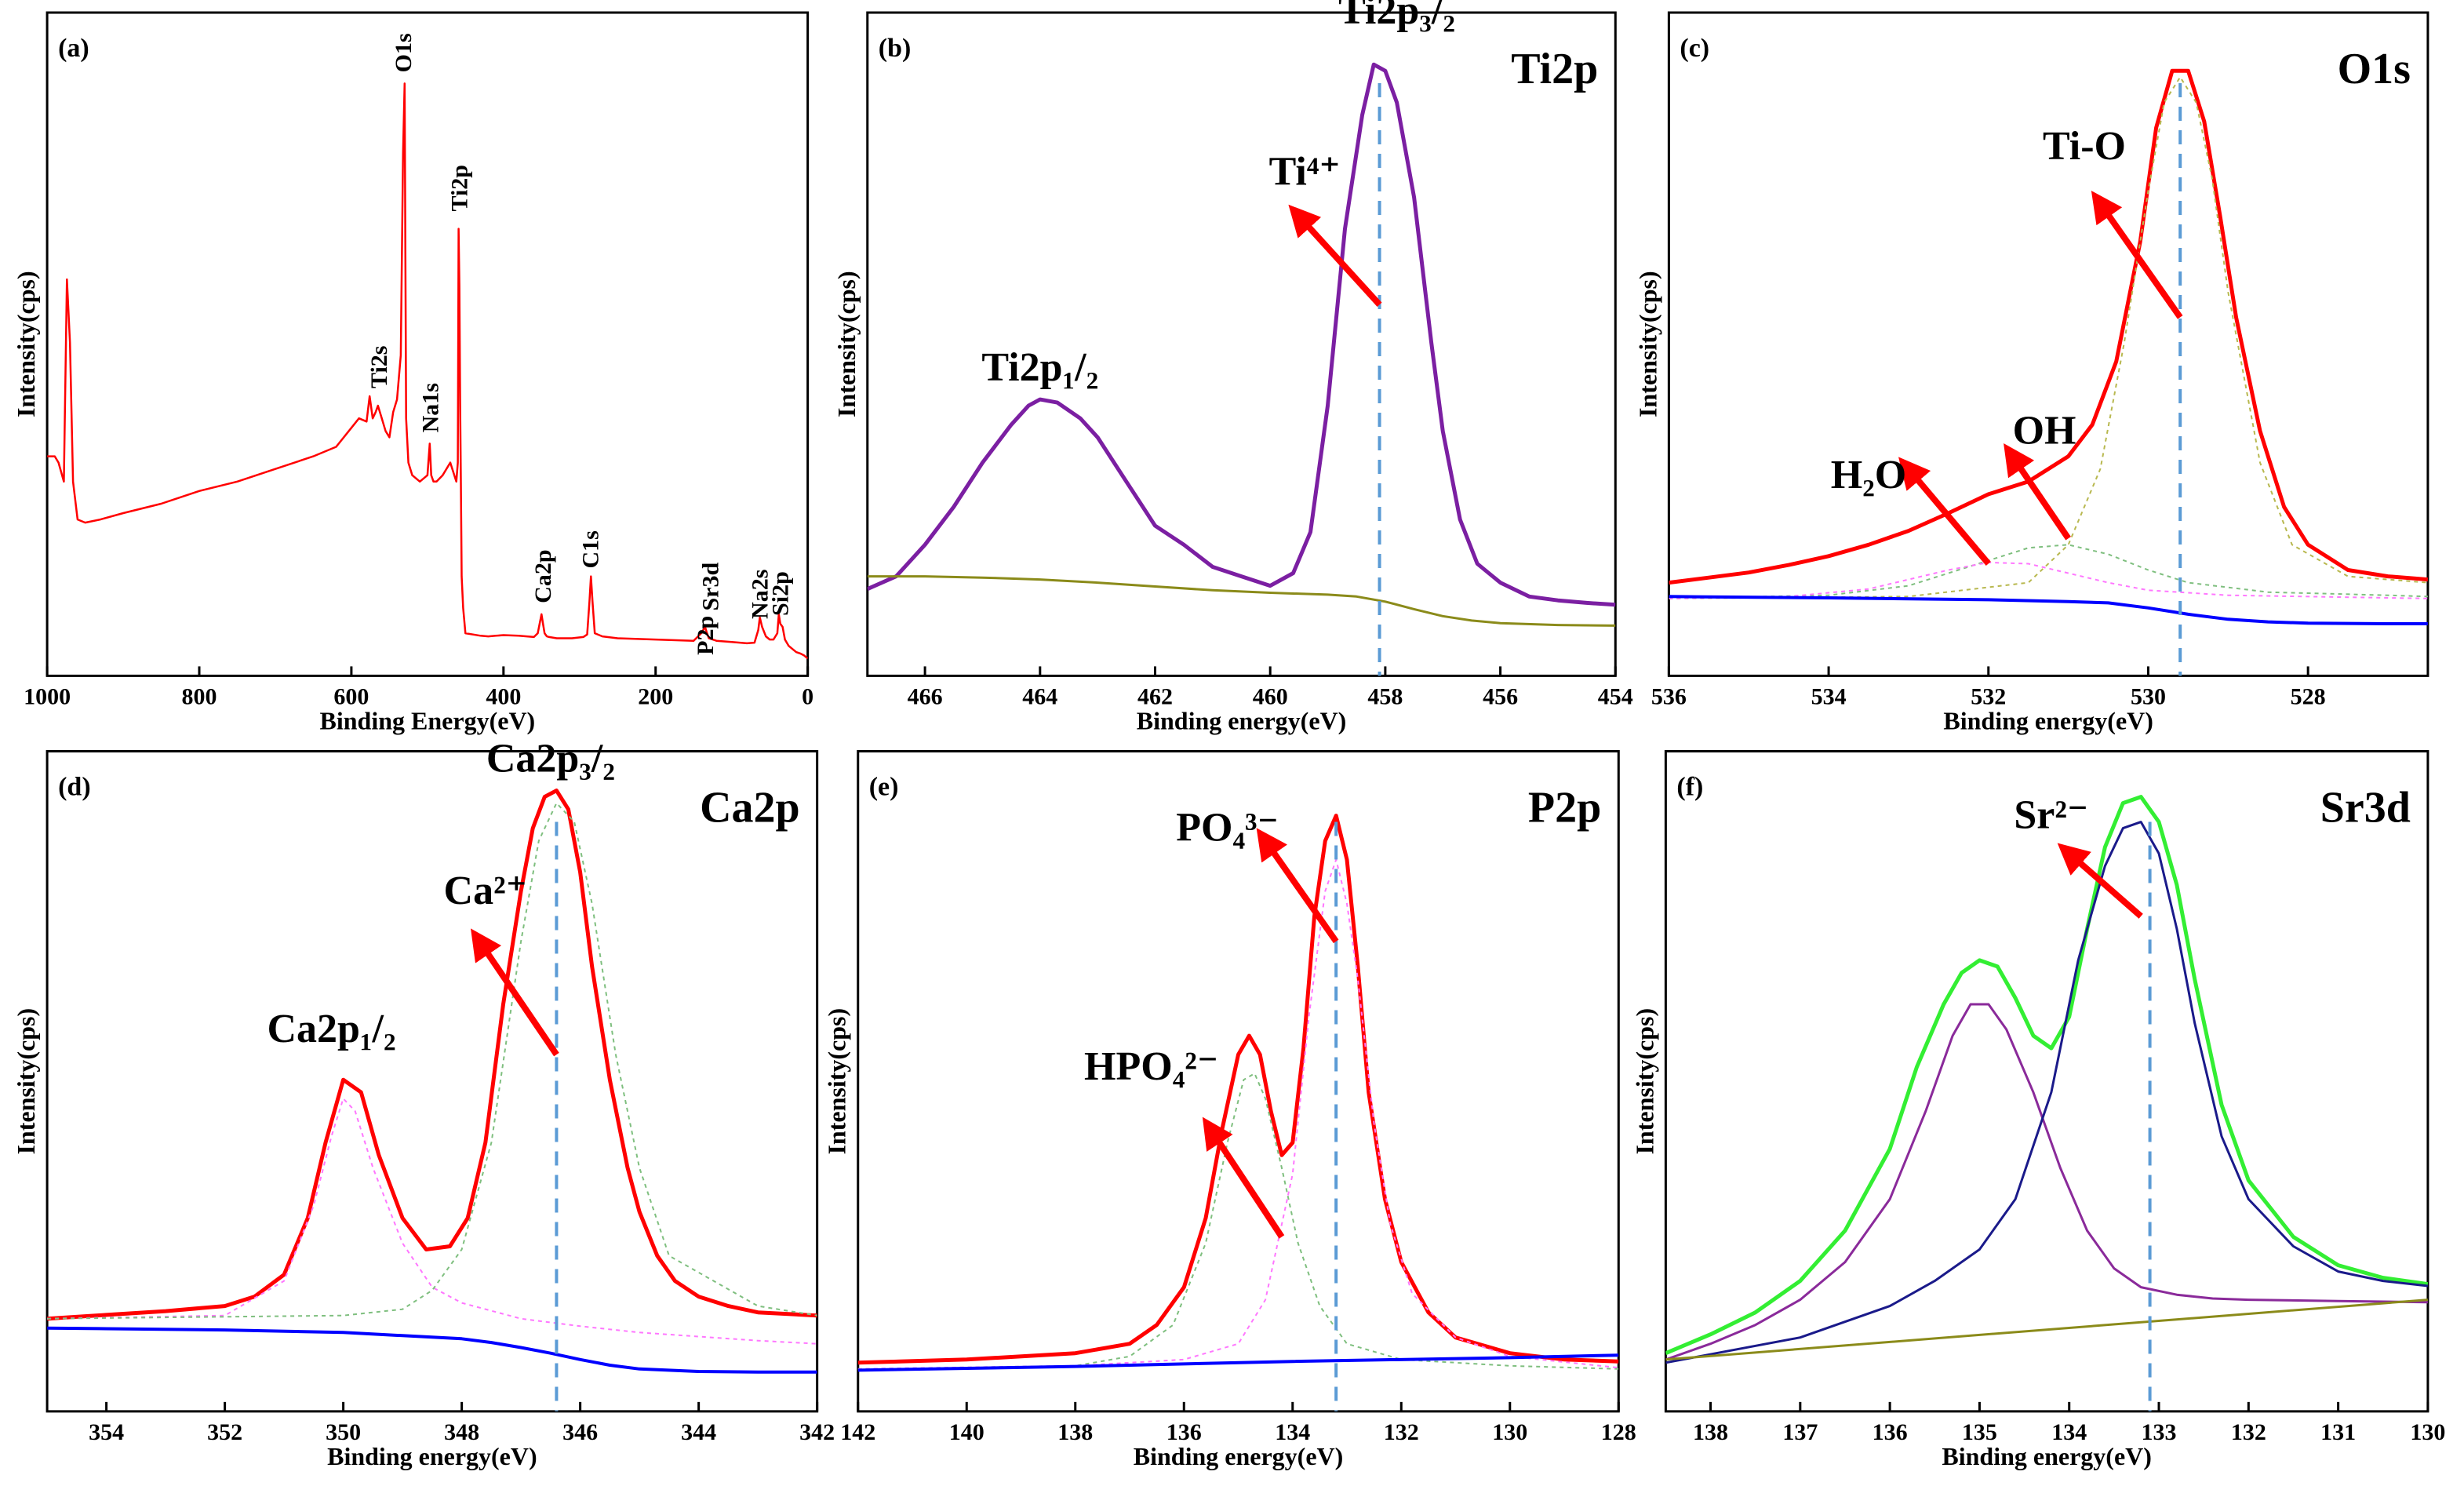 The image size is (2464, 1497). Describe the element at coordinates (706, 635) in the screenshot. I see `peak-annotation: P2p` at that location.